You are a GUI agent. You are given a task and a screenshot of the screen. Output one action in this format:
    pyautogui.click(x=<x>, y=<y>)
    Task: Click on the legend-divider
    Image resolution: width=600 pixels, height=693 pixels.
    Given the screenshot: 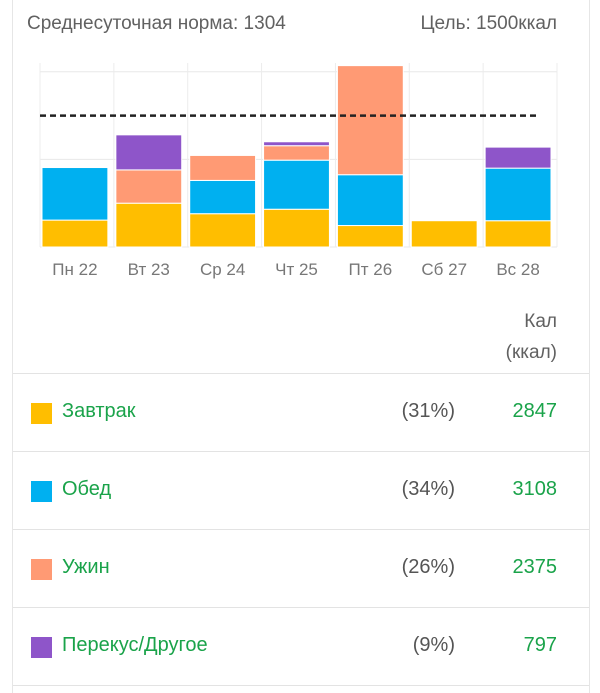 What is the action you would take?
    pyautogui.click(x=301, y=685)
    